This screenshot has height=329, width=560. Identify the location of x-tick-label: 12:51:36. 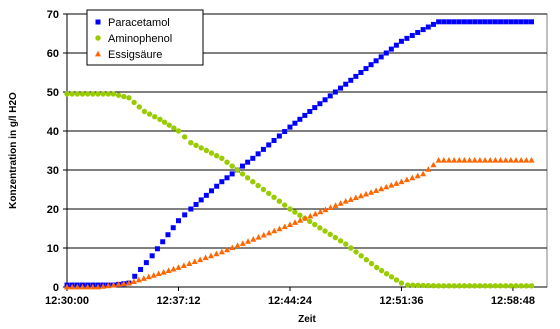
(401, 301).